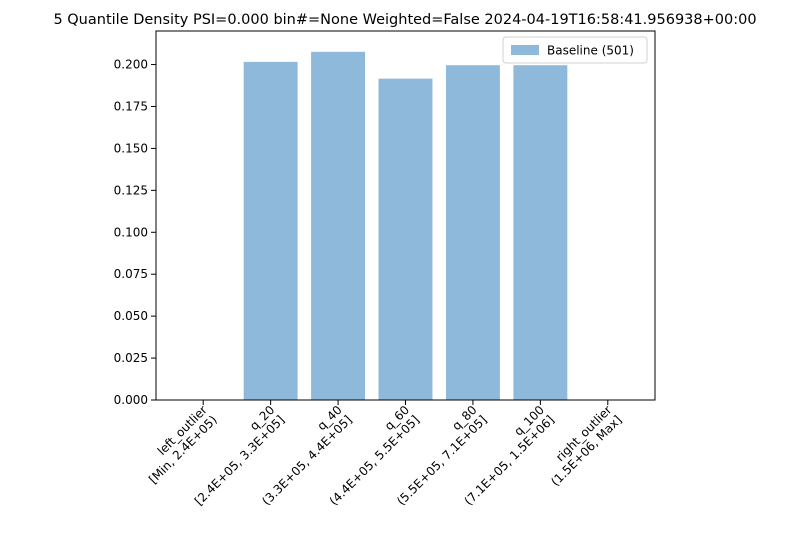 The width and height of the screenshot is (810, 536). I want to click on y-tick-label: 0.000, so click(131, 400).